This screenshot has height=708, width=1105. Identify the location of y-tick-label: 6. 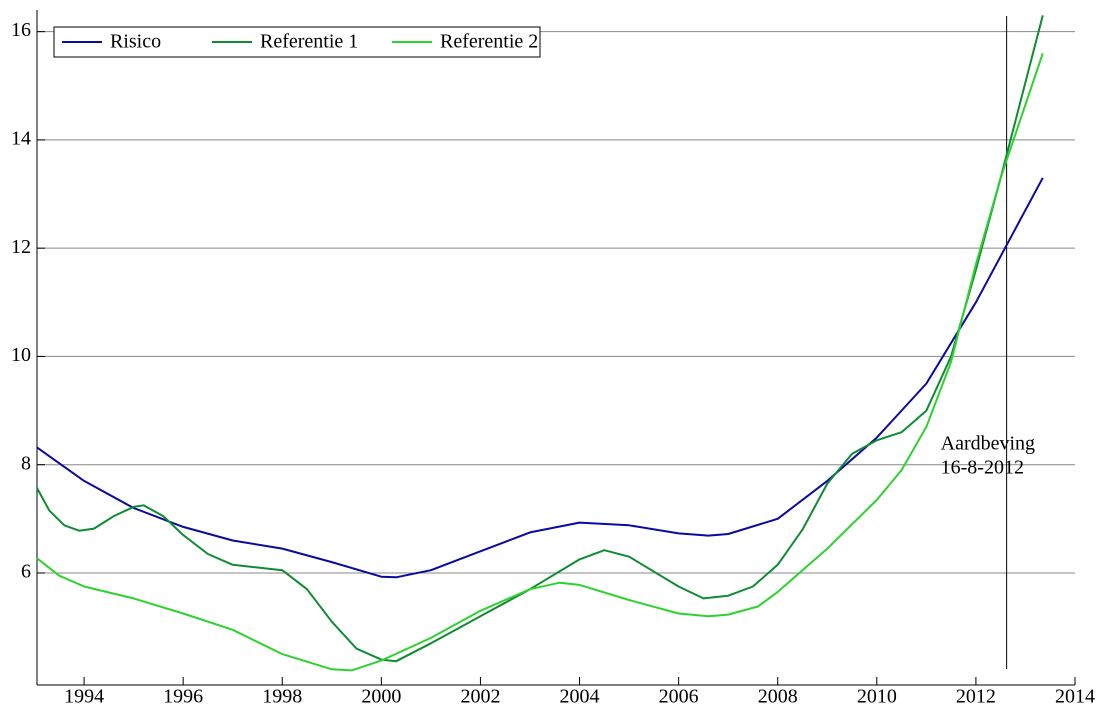
(26, 572).